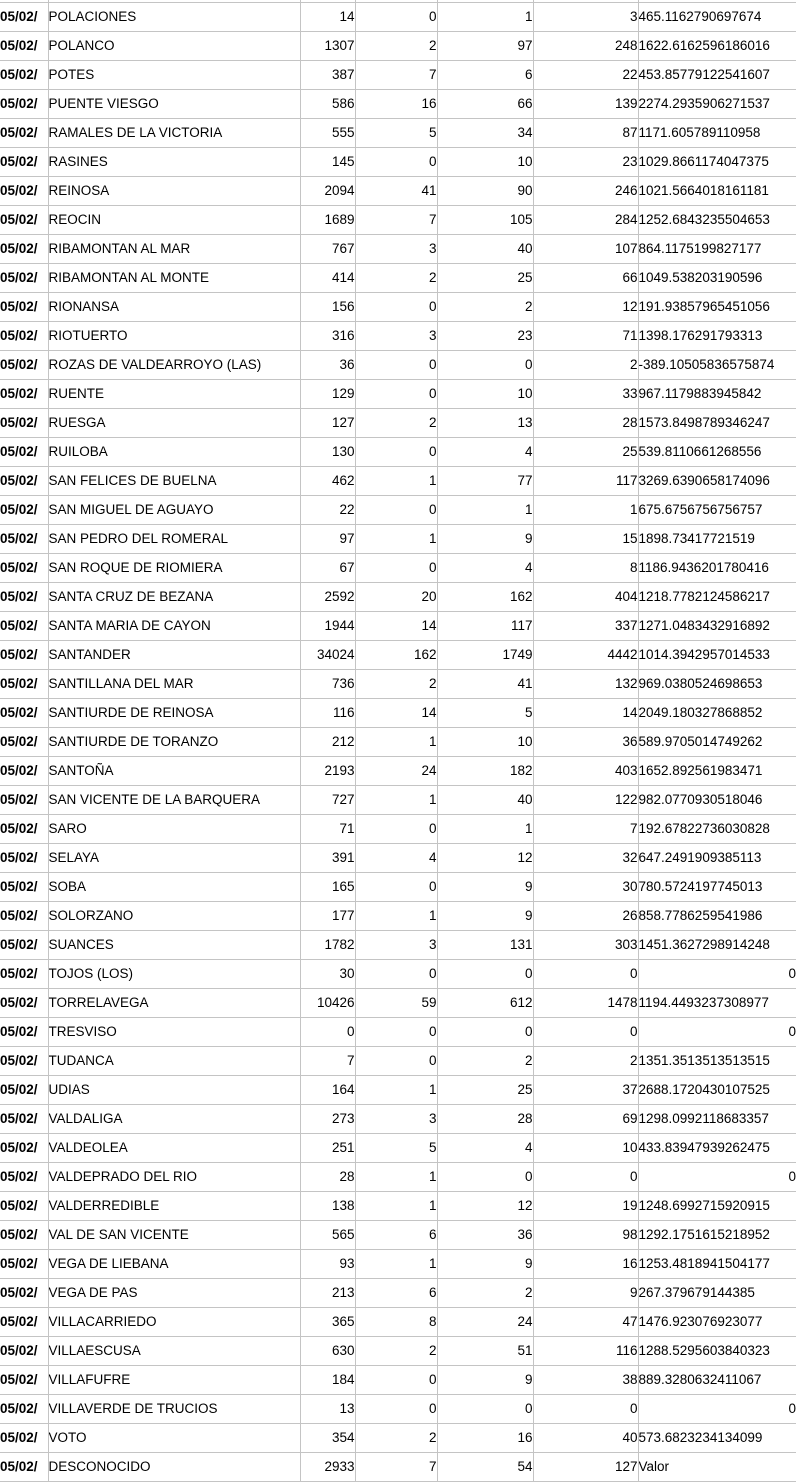 The height and width of the screenshot is (1482, 796). I want to click on rate-cell: 1652.892561983471, so click(716, 771).